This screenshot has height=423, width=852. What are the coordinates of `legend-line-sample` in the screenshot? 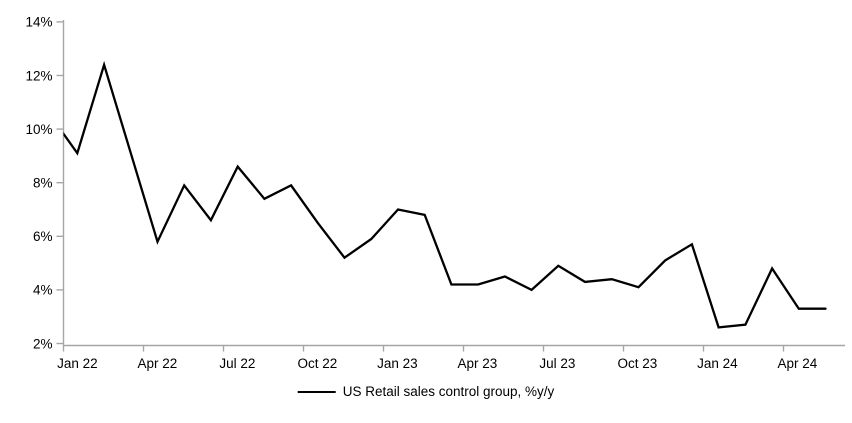 It's located at (316, 391).